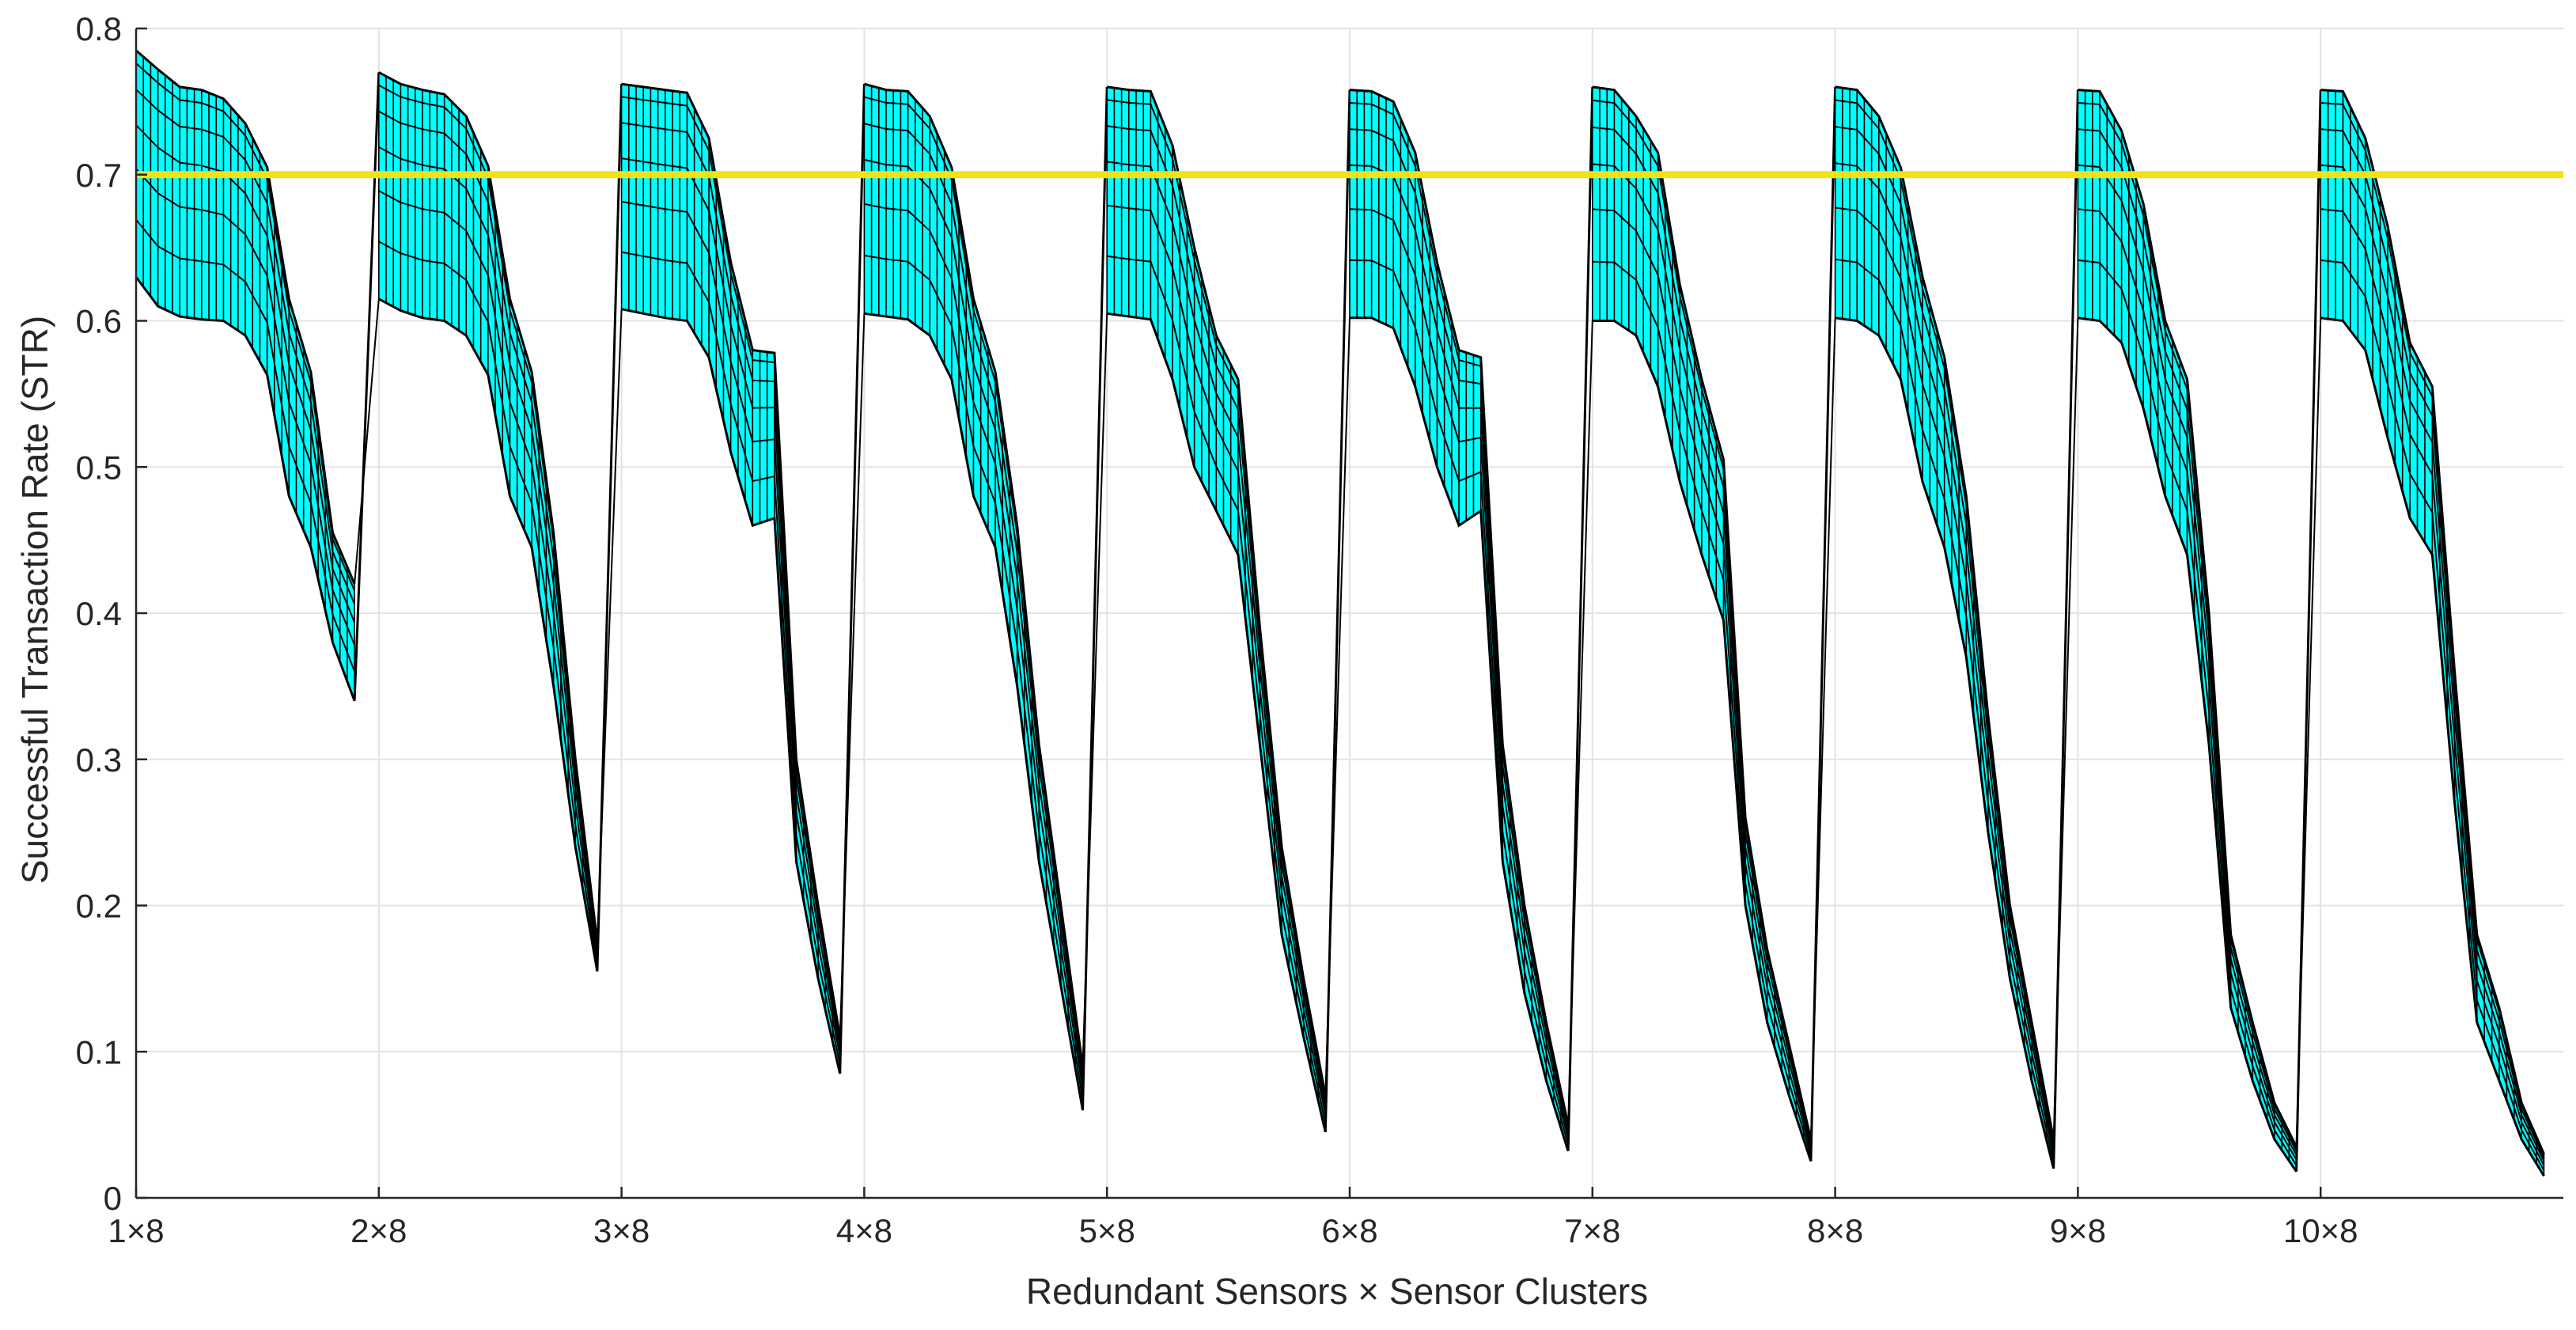 Image resolution: width=2576 pixels, height=1330 pixels. Describe the element at coordinates (99, 760) in the screenshot. I see `y-tick-label: 0.3` at that location.